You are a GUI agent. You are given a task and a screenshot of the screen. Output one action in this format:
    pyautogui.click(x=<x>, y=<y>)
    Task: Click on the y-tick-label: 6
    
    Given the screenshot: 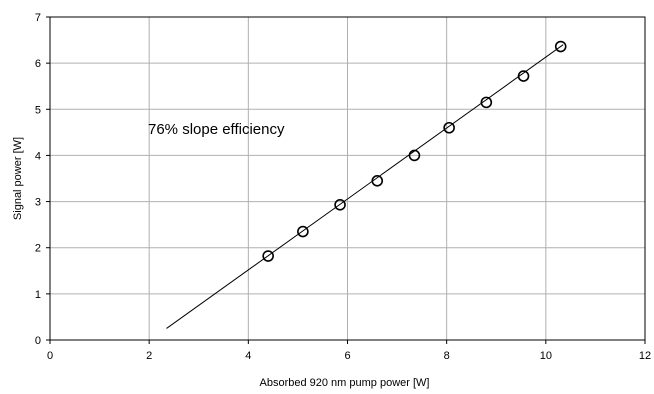 What is the action you would take?
    pyautogui.click(x=38, y=64)
    